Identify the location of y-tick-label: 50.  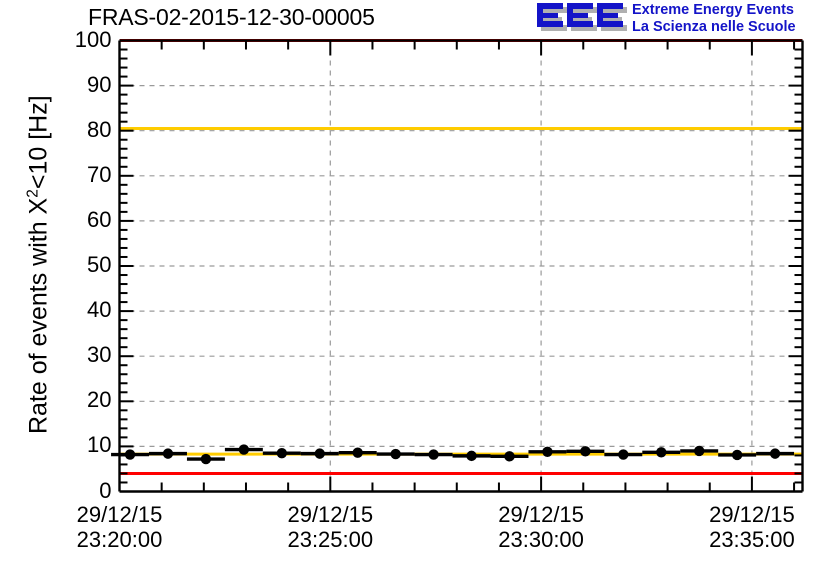
(99, 264).